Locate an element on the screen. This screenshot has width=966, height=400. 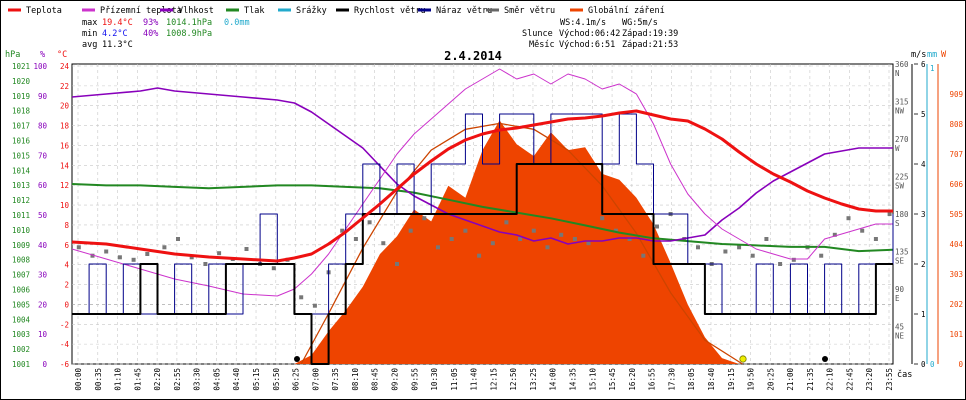
tick-x-35: 20:25 is located at coordinates (770, 379).